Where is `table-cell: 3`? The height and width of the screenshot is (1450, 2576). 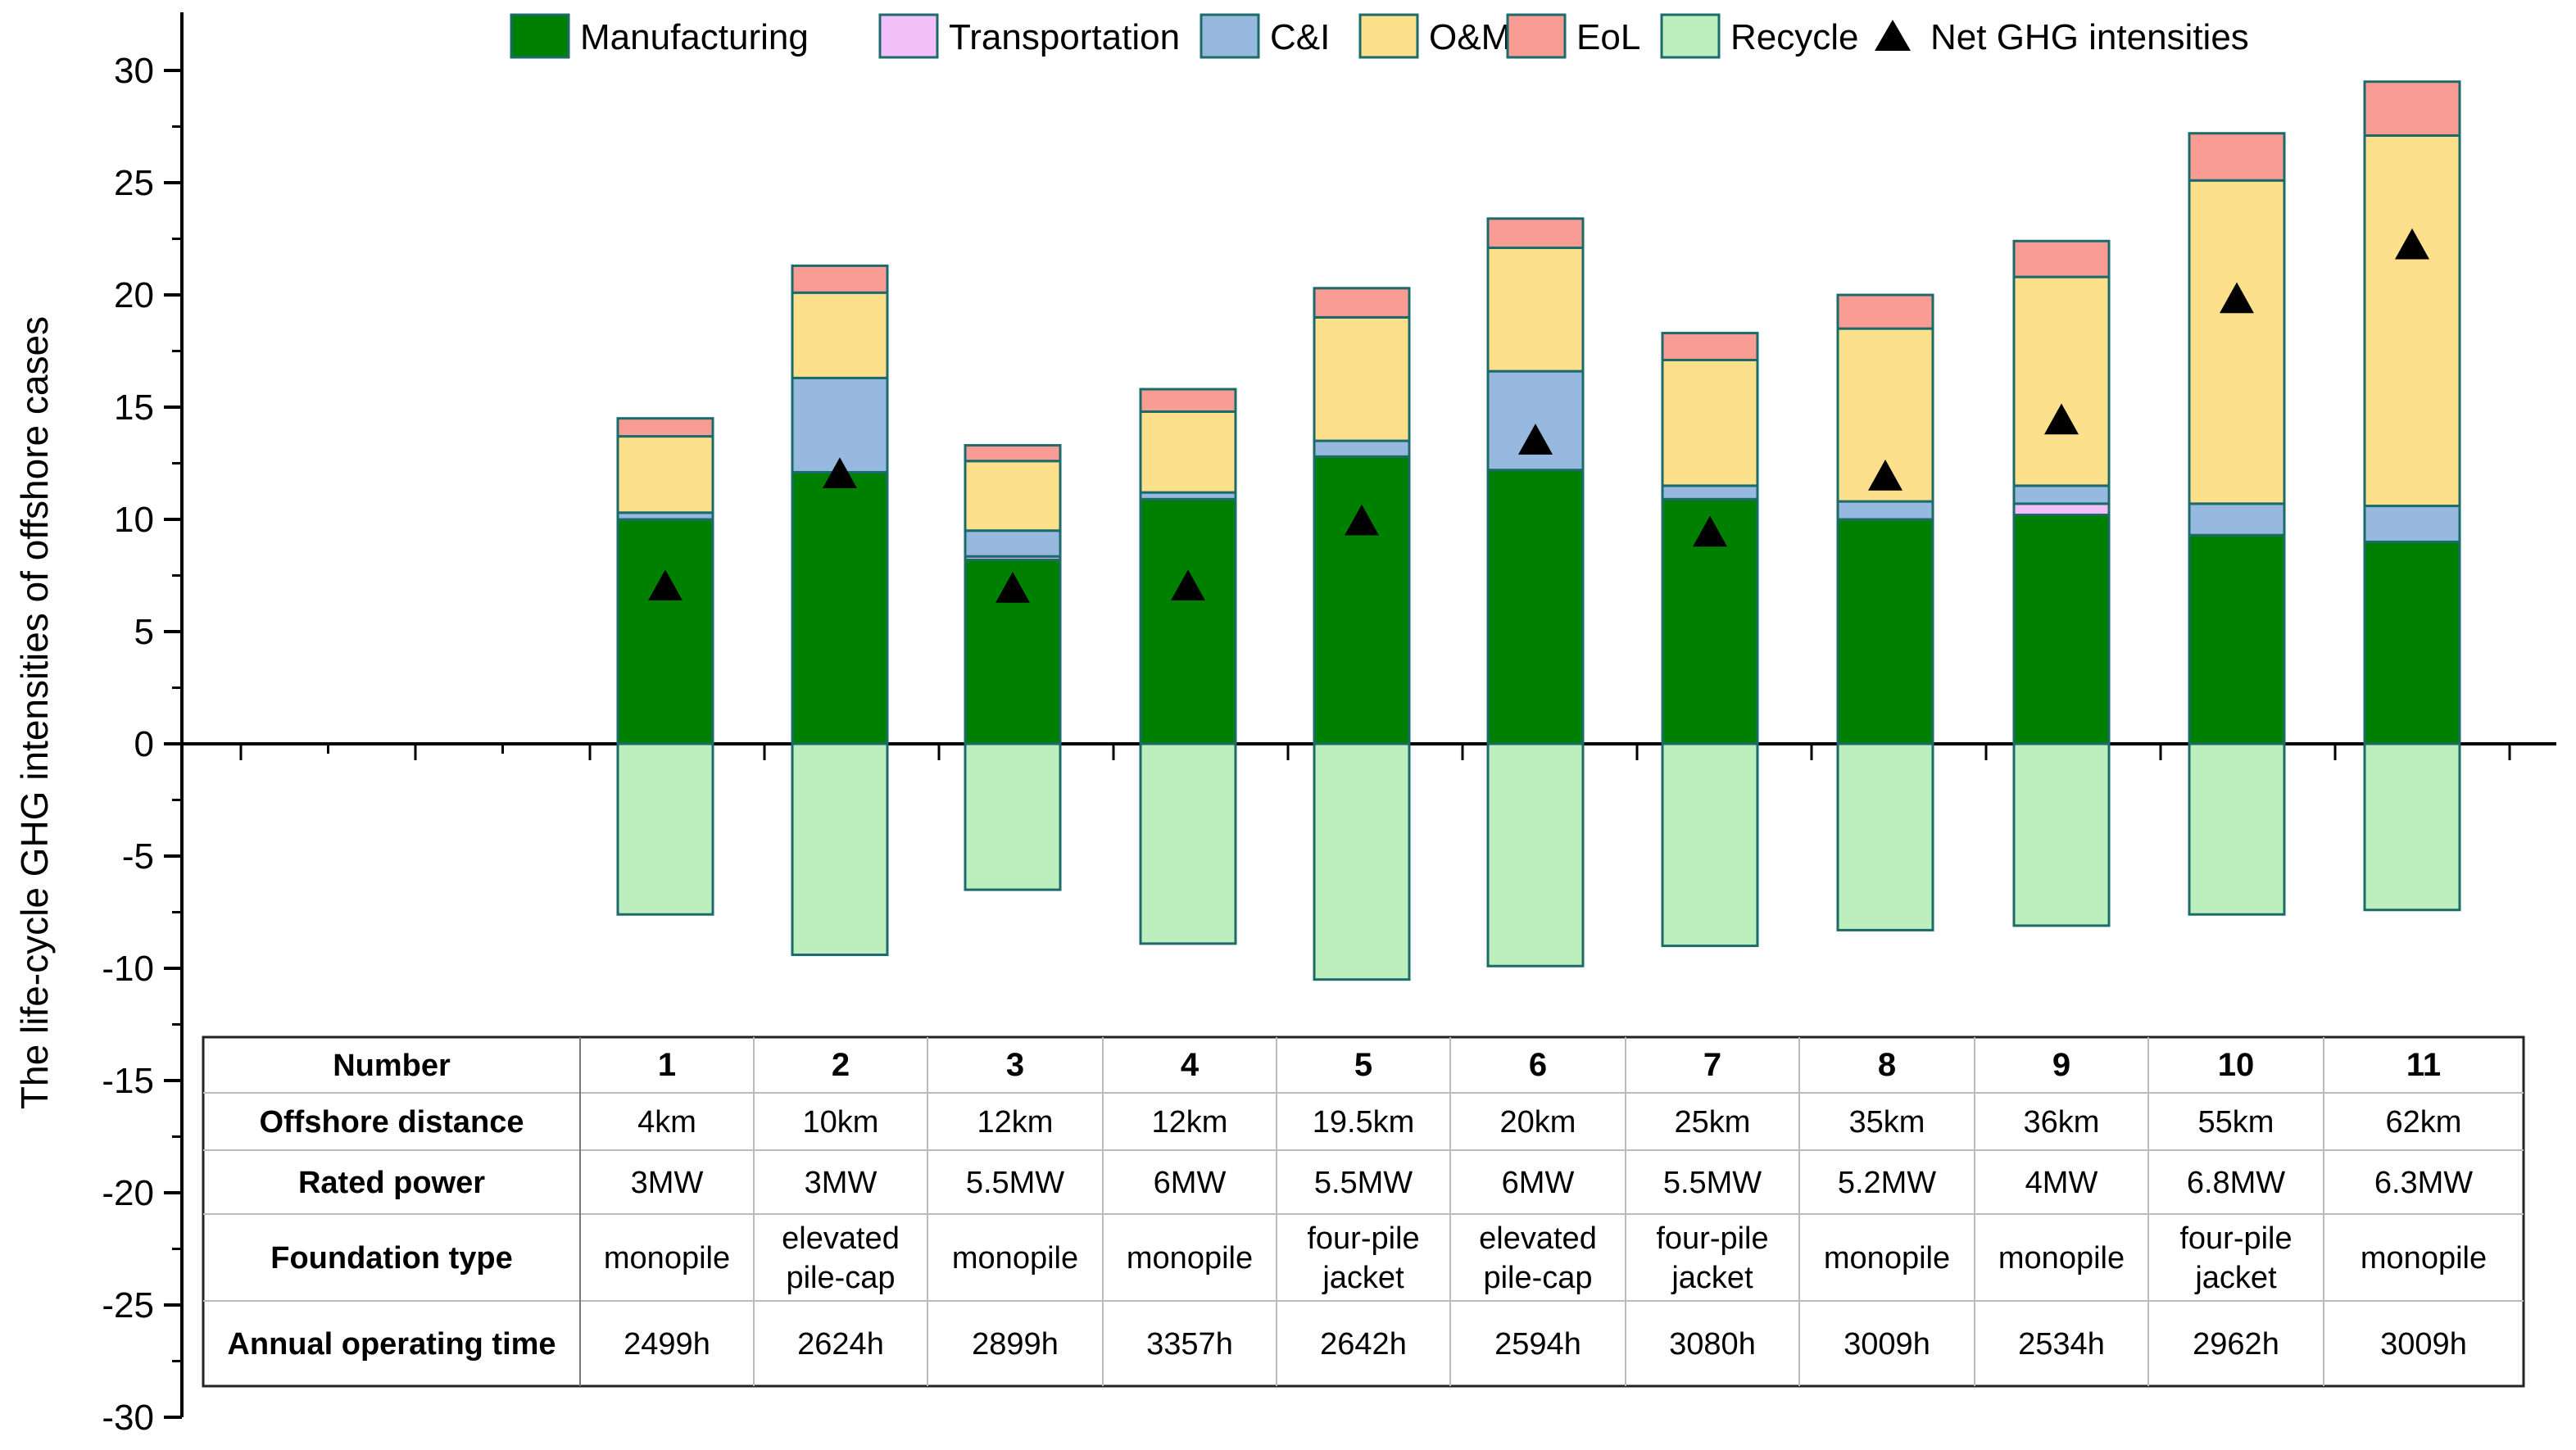 table-cell: 3 is located at coordinates (1015, 1065).